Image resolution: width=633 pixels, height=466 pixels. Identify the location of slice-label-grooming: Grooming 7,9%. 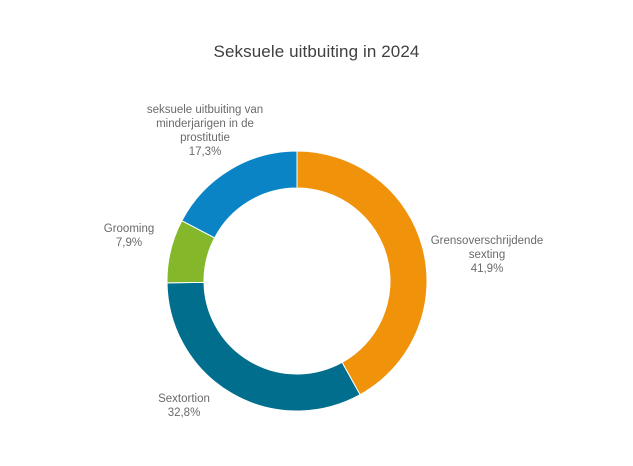
(129, 236).